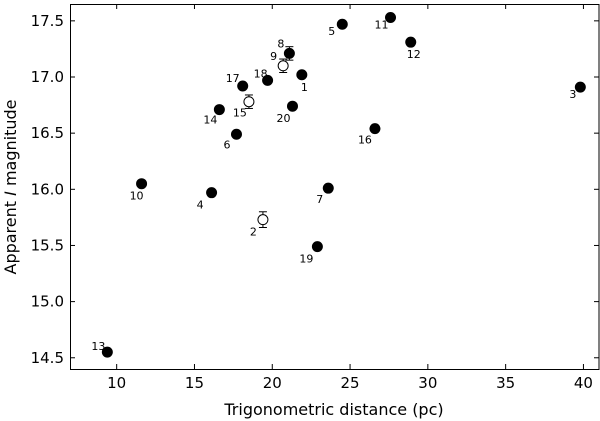 This screenshot has width=600, height=421. What do you see at coordinates (47, 302) in the screenshot?
I see `y-tick-label: 15.0` at bounding box center [47, 302].